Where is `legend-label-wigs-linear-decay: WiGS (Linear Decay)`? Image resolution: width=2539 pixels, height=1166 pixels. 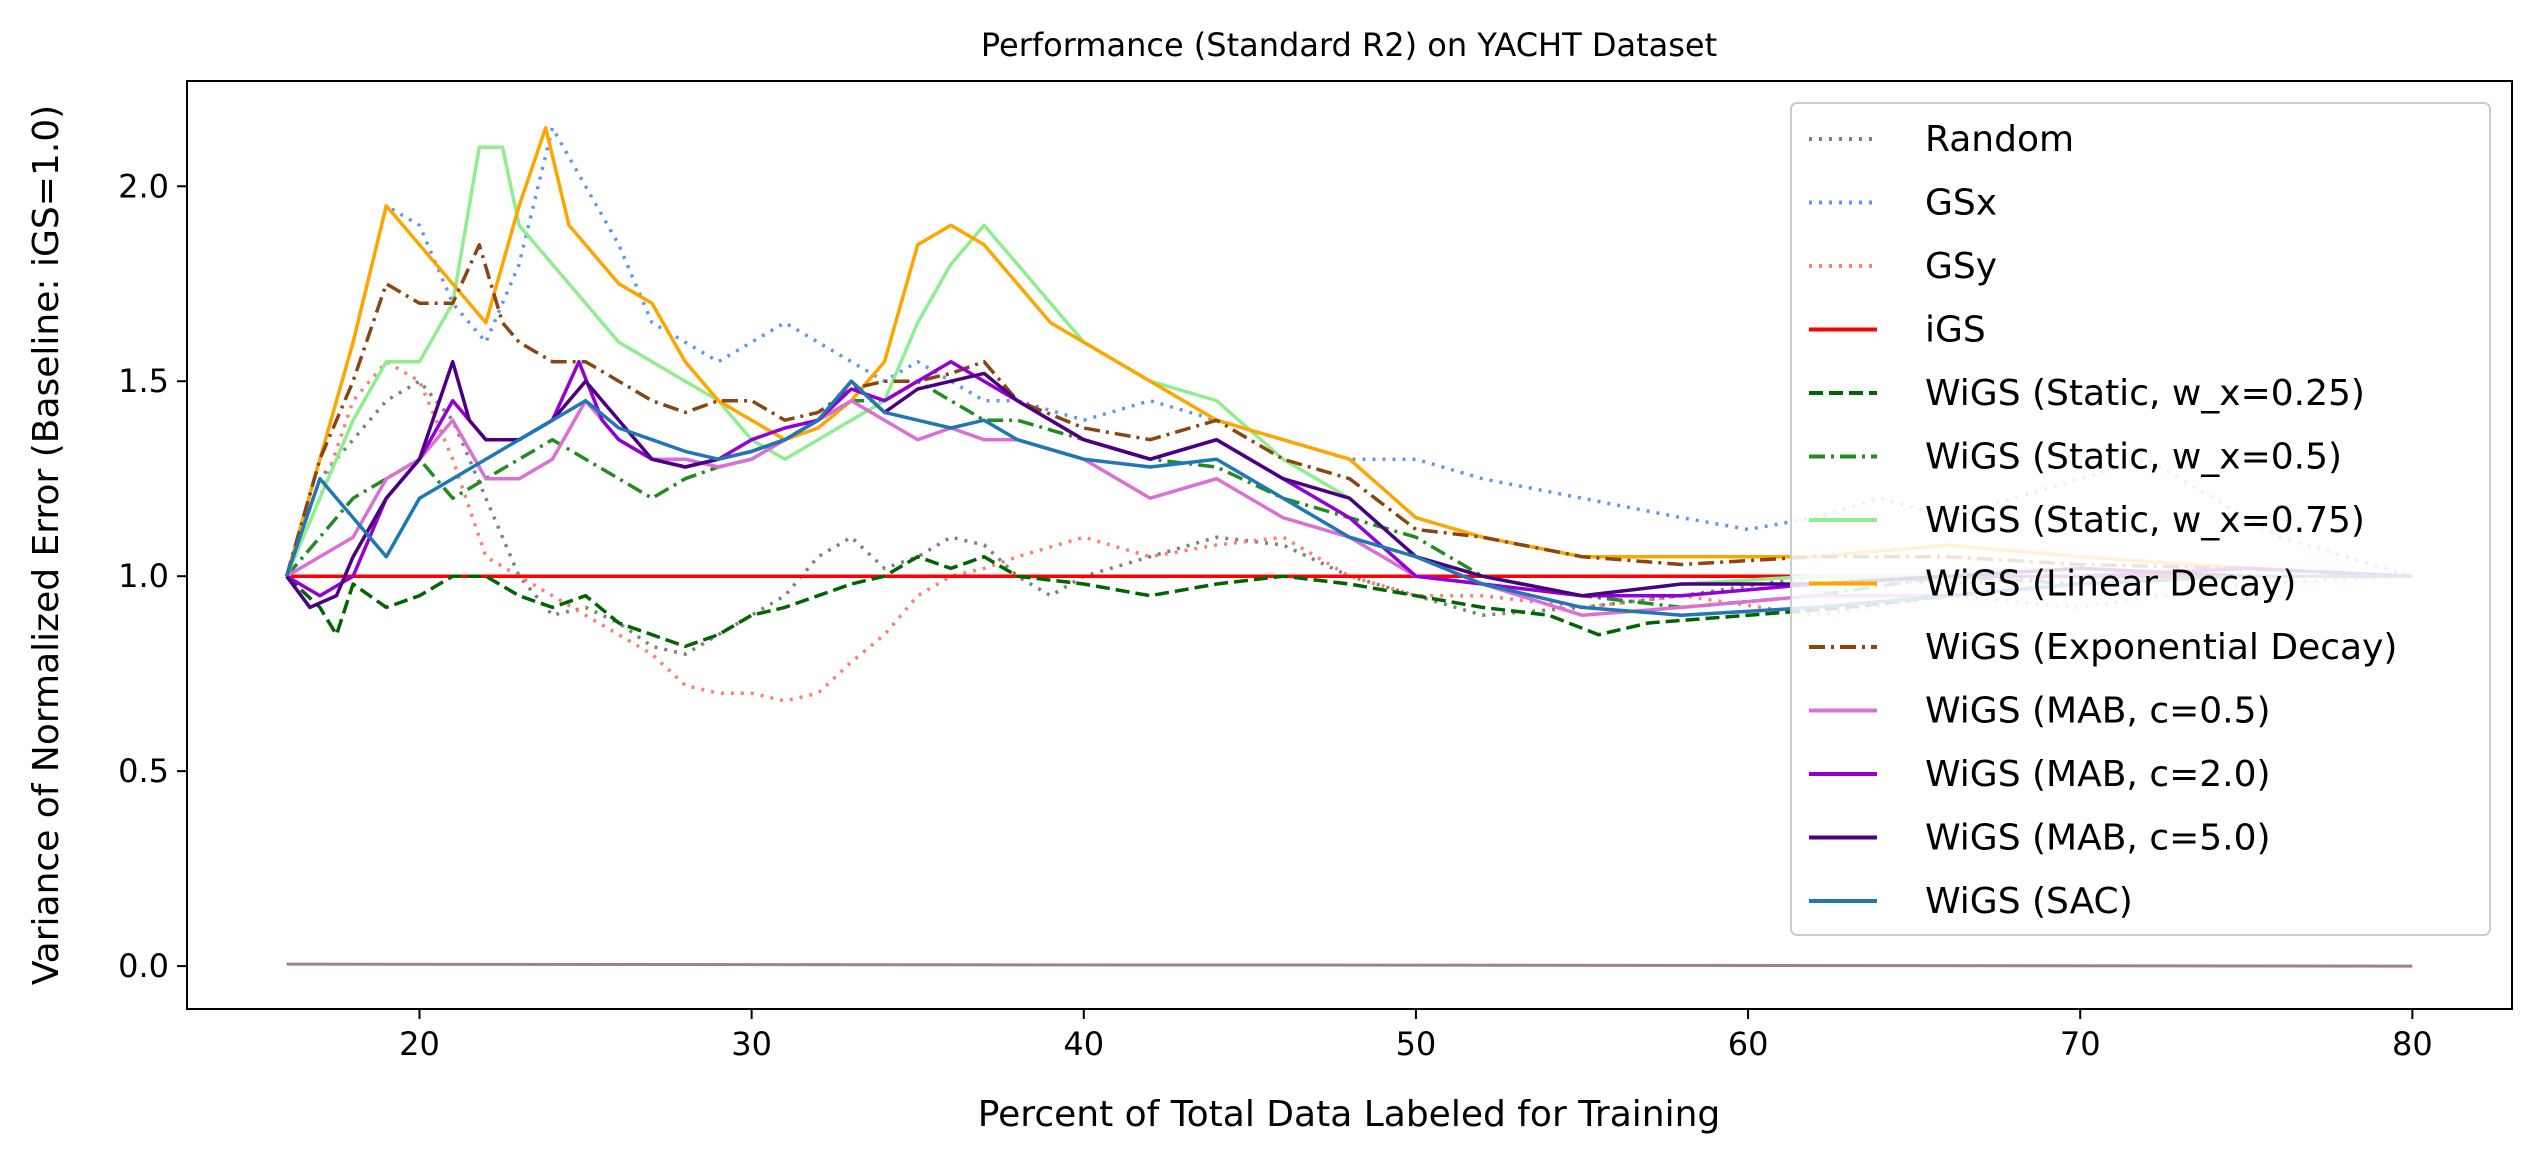 legend-label-wigs-linear-decay: WiGS (Linear Decay) is located at coordinates (2110, 584).